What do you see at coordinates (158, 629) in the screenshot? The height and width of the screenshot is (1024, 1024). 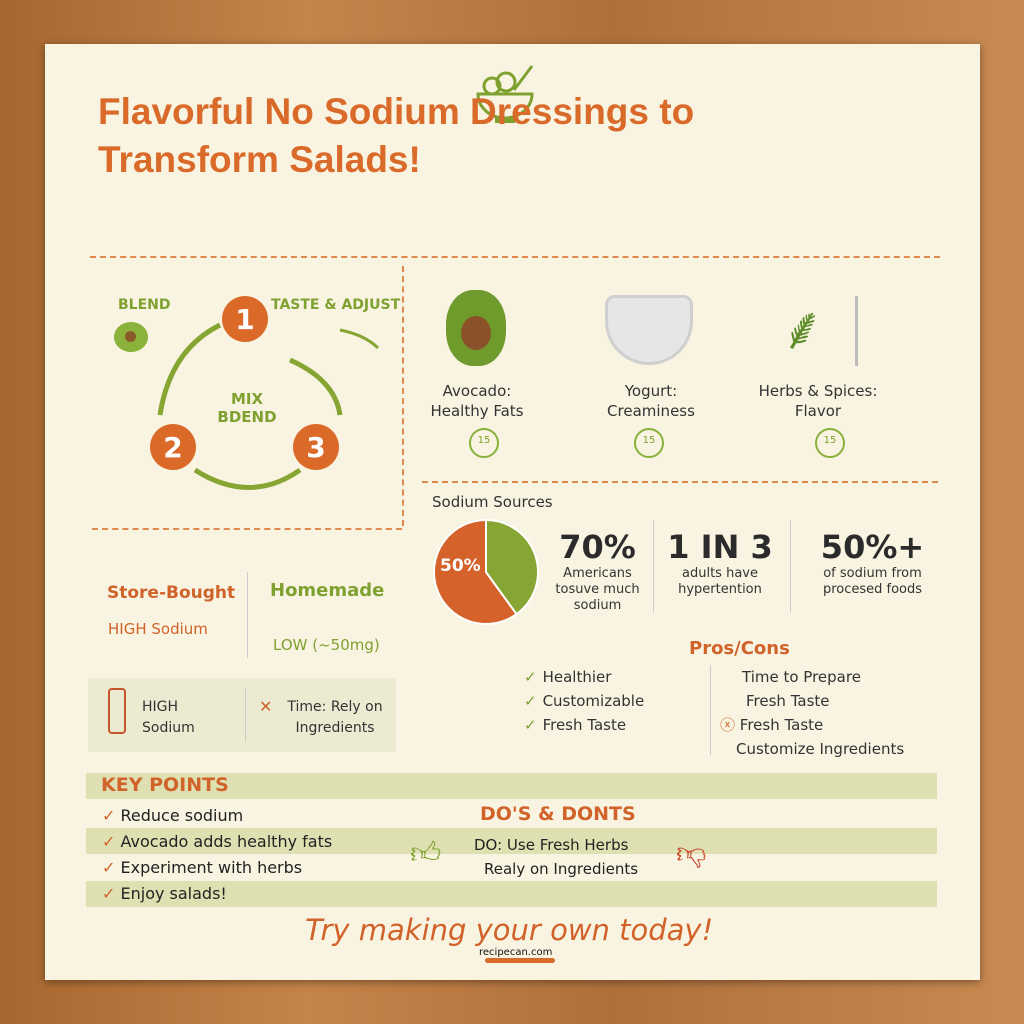 I see `store-level: HIGH Sodium` at bounding box center [158, 629].